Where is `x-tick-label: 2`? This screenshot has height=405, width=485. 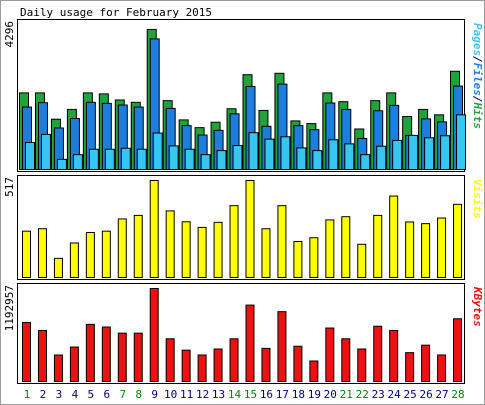
x-tick-label: 2 is located at coordinates (43, 394).